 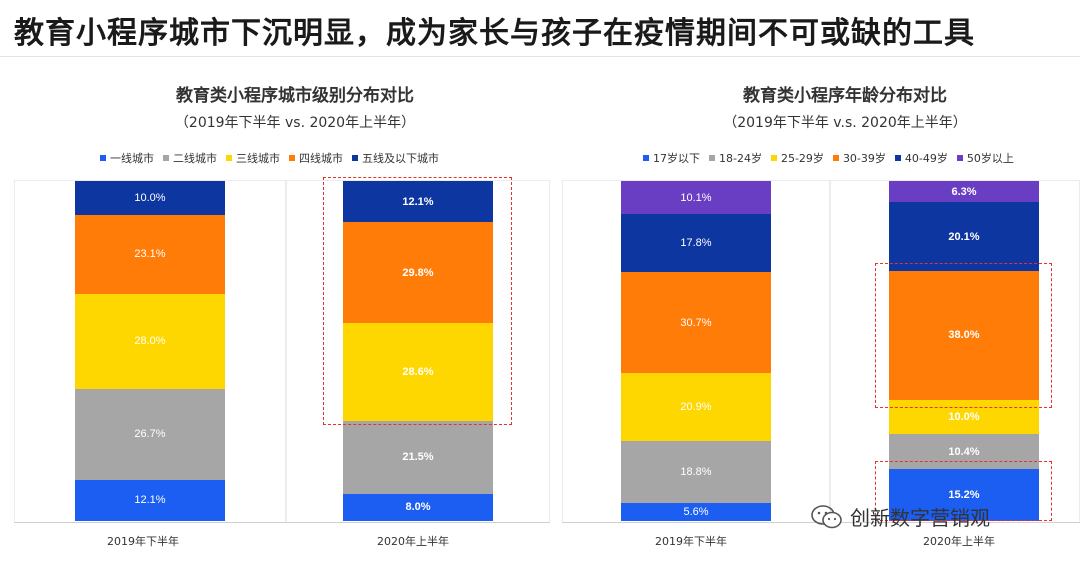 I want to click on data-label: 21.5%, so click(x=418, y=457).